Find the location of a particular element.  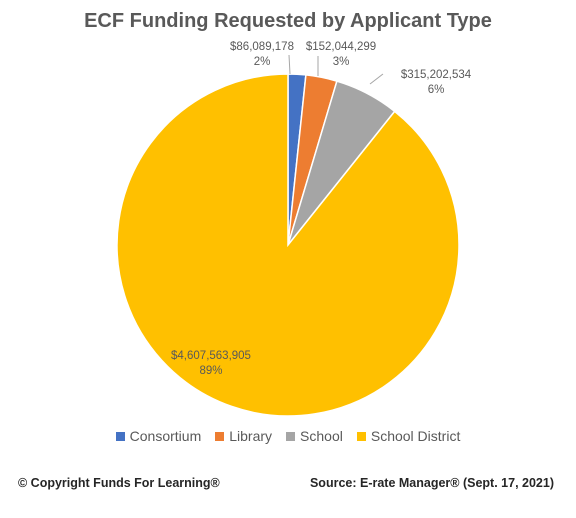

legend-item-school: School is located at coordinates (314, 436).